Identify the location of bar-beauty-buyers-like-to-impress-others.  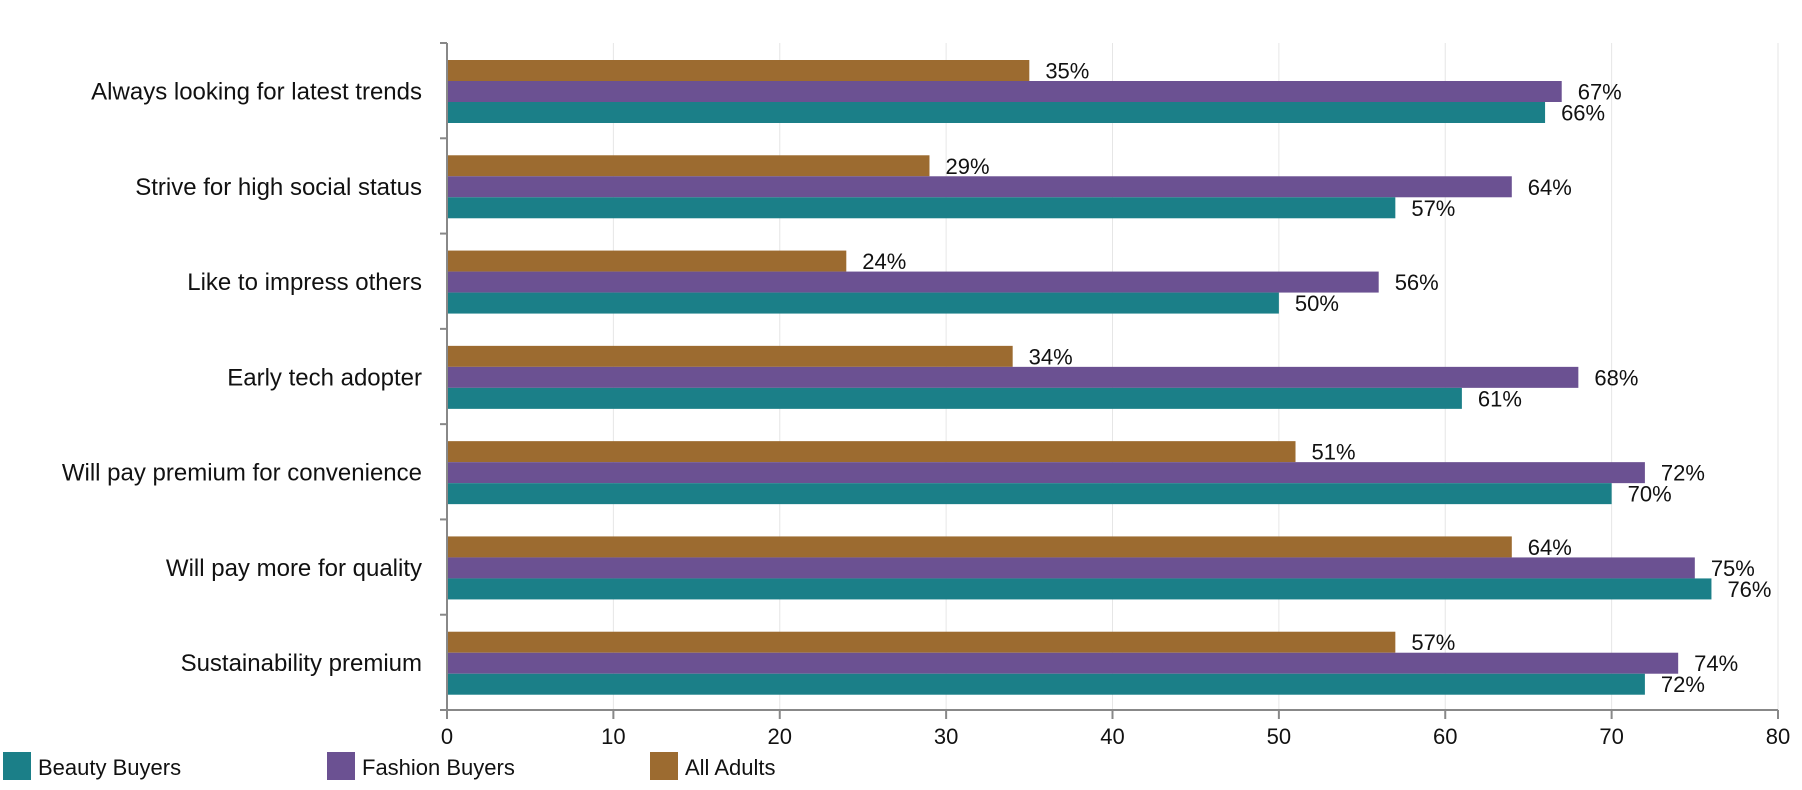
(863, 303).